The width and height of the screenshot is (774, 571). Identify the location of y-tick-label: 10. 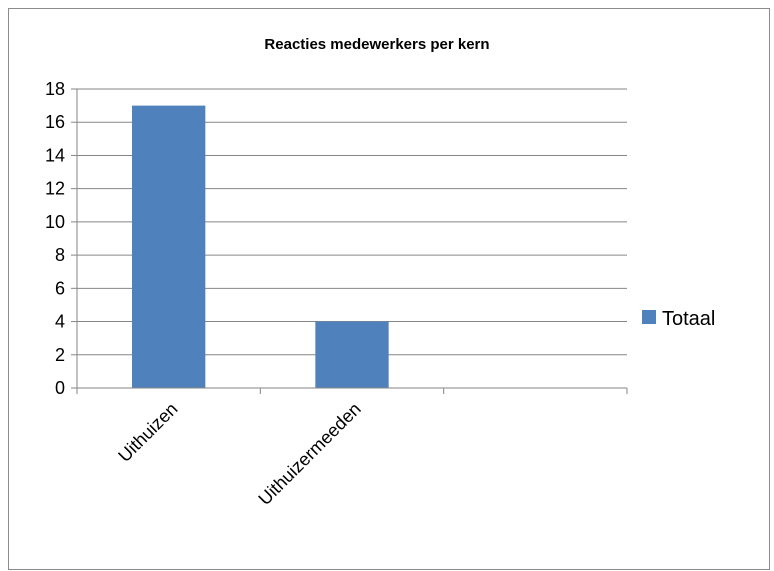
(55, 222).